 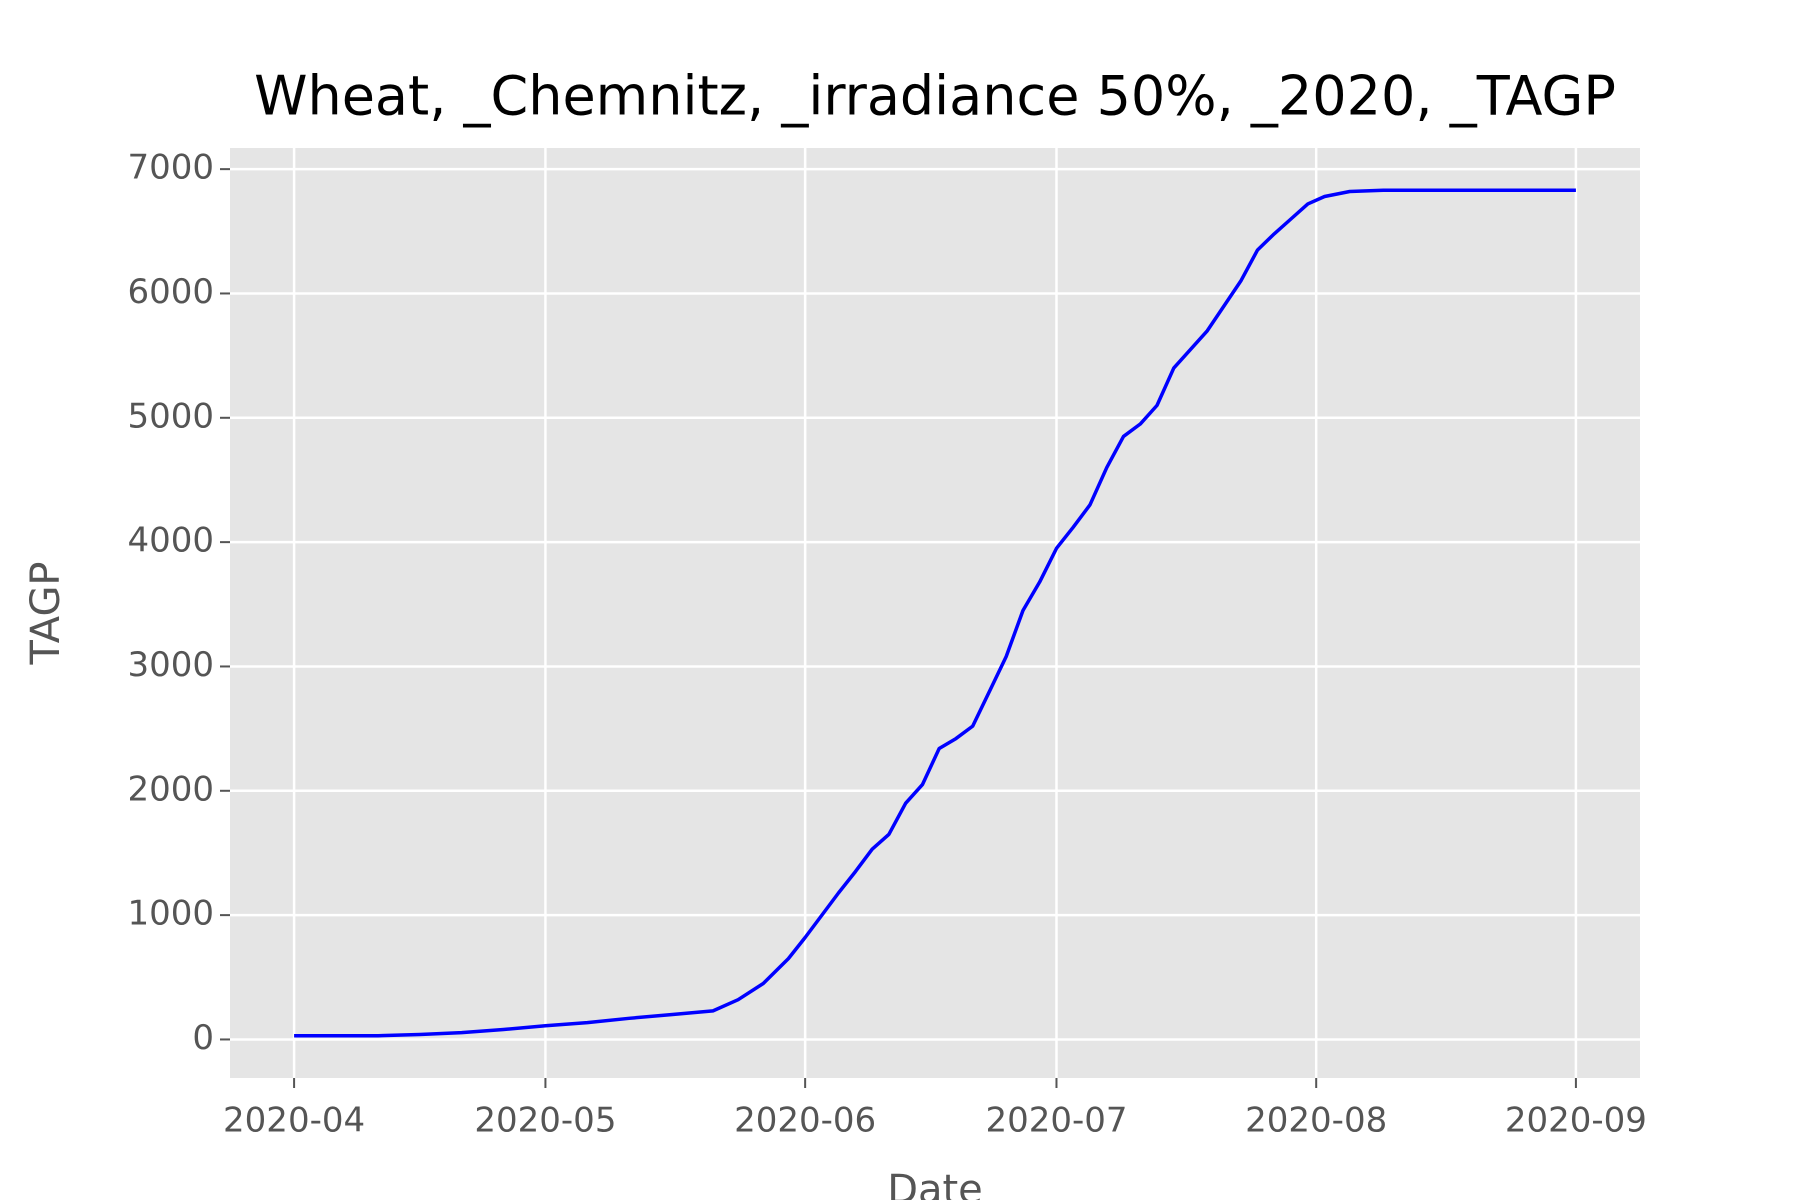 I want to click on y-tick-label: 6000, so click(x=170, y=292).